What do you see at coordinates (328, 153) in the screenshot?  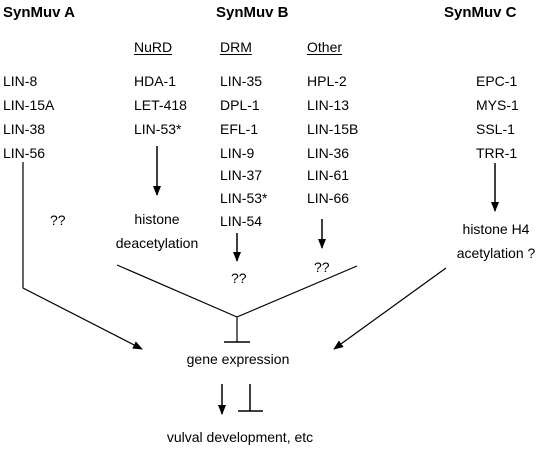 I see `other-gene: LIN-36` at bounding box center [328, 153].